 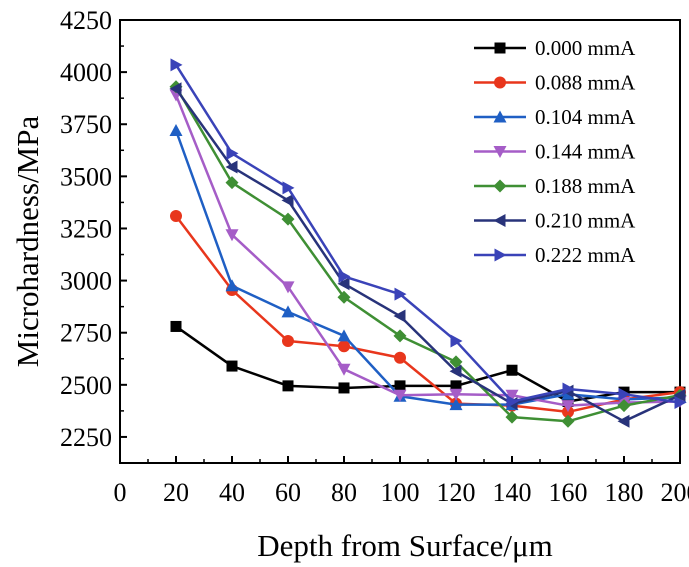 I want to click on legend-item: 0.188 mmA, so click(x=555, y=186).